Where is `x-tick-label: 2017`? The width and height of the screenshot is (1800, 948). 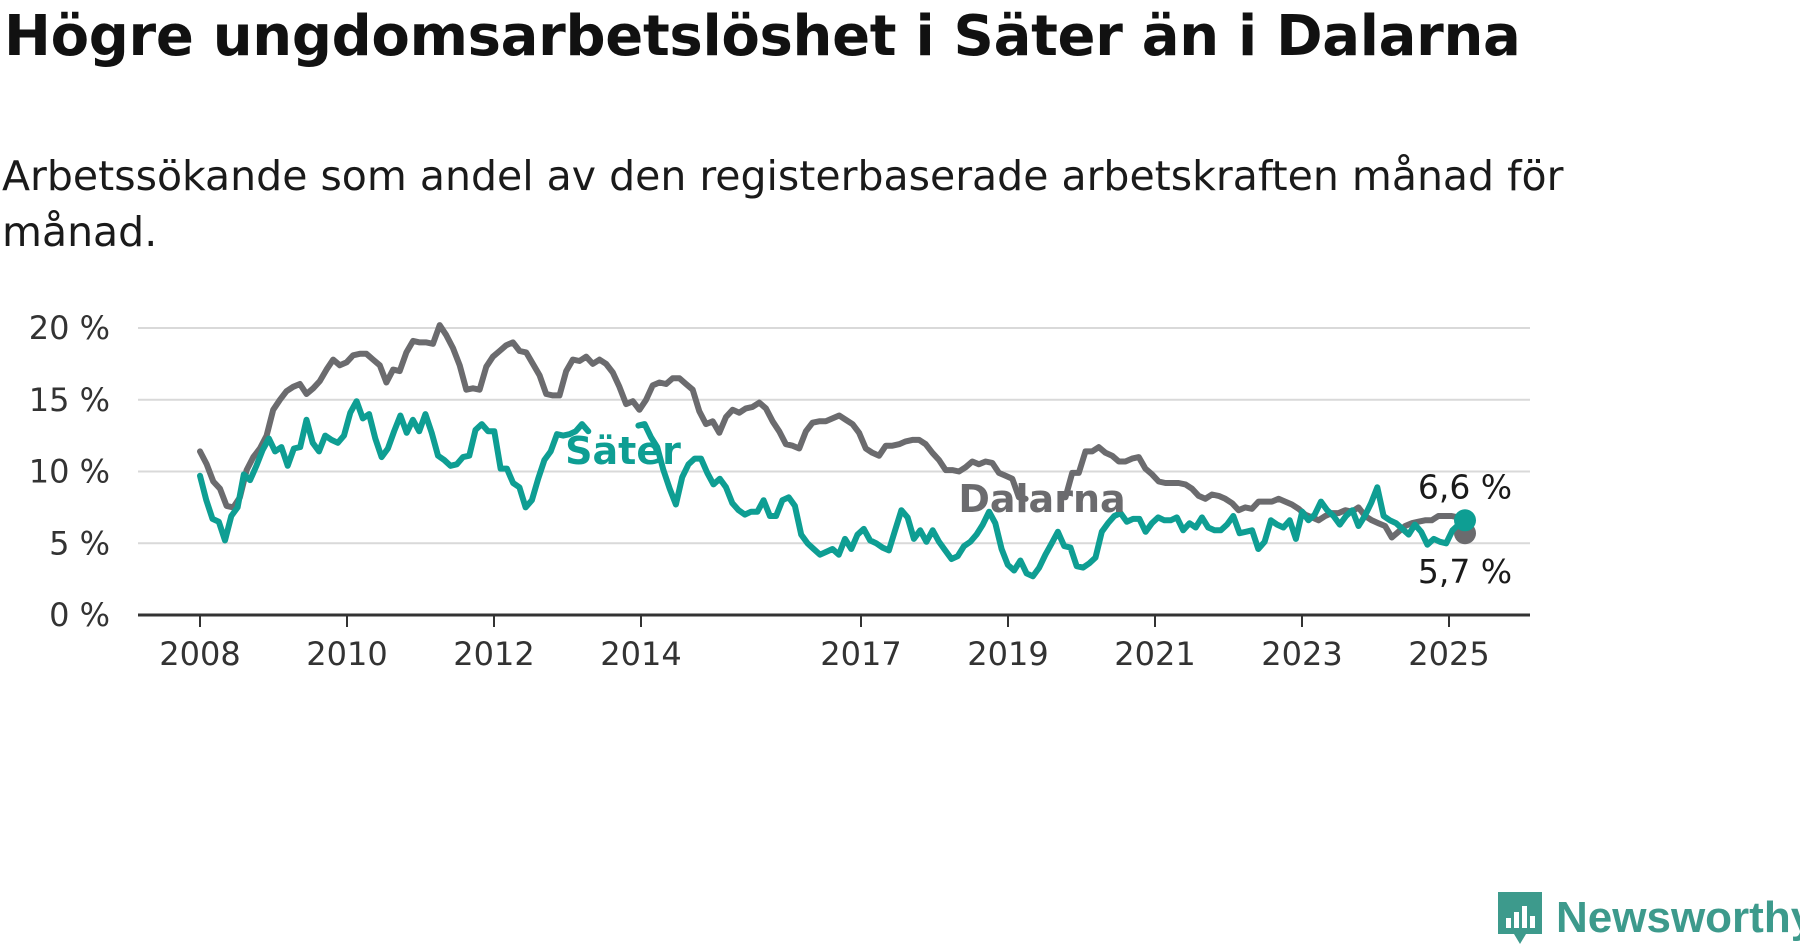
x-tick-label: 2017 is located at coordinates (860, 654).